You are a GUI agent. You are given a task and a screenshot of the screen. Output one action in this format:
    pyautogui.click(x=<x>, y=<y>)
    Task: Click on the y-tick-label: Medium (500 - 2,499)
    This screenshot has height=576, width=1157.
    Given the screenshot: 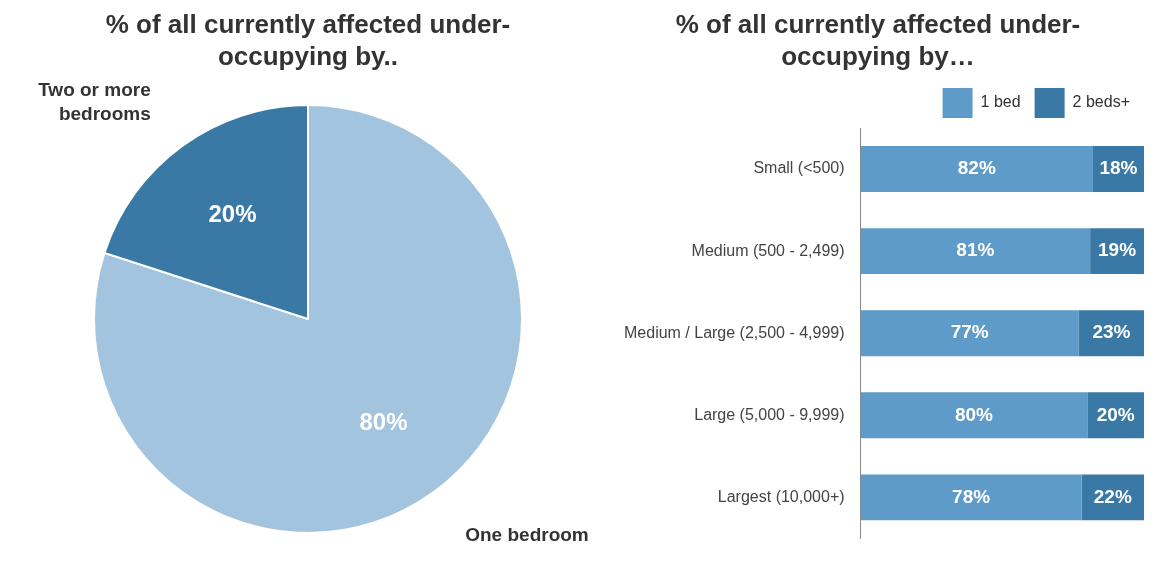 What is the action you would take?
    pyautogui.click(x=768, y=250)
    